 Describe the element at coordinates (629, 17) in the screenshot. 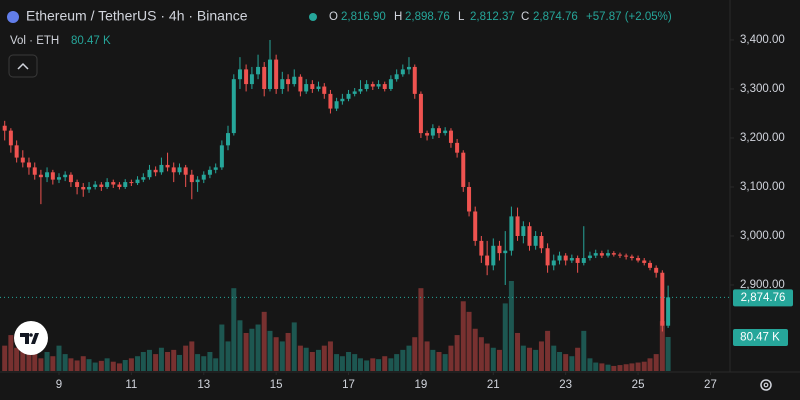

I see `change: +57.87 (+2.05%)` at that location.